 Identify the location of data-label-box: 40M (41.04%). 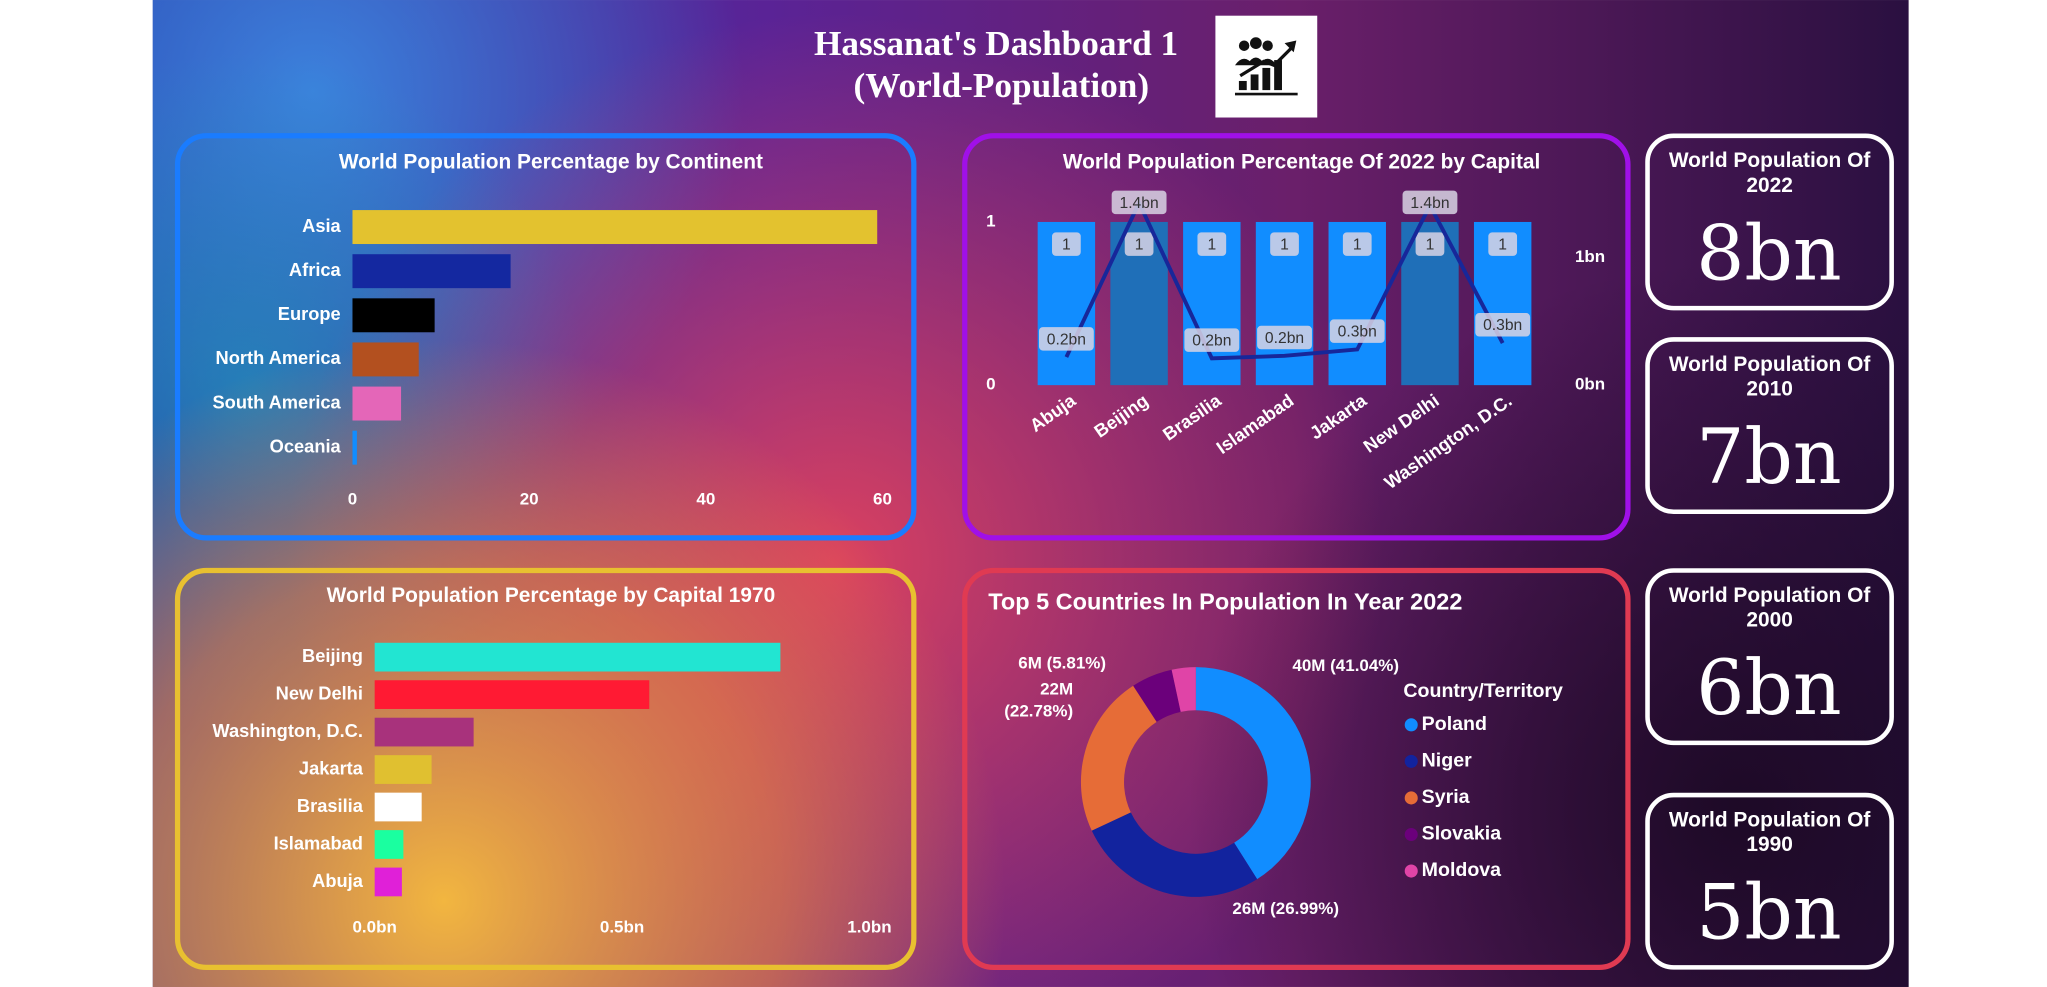
(1346, 665).